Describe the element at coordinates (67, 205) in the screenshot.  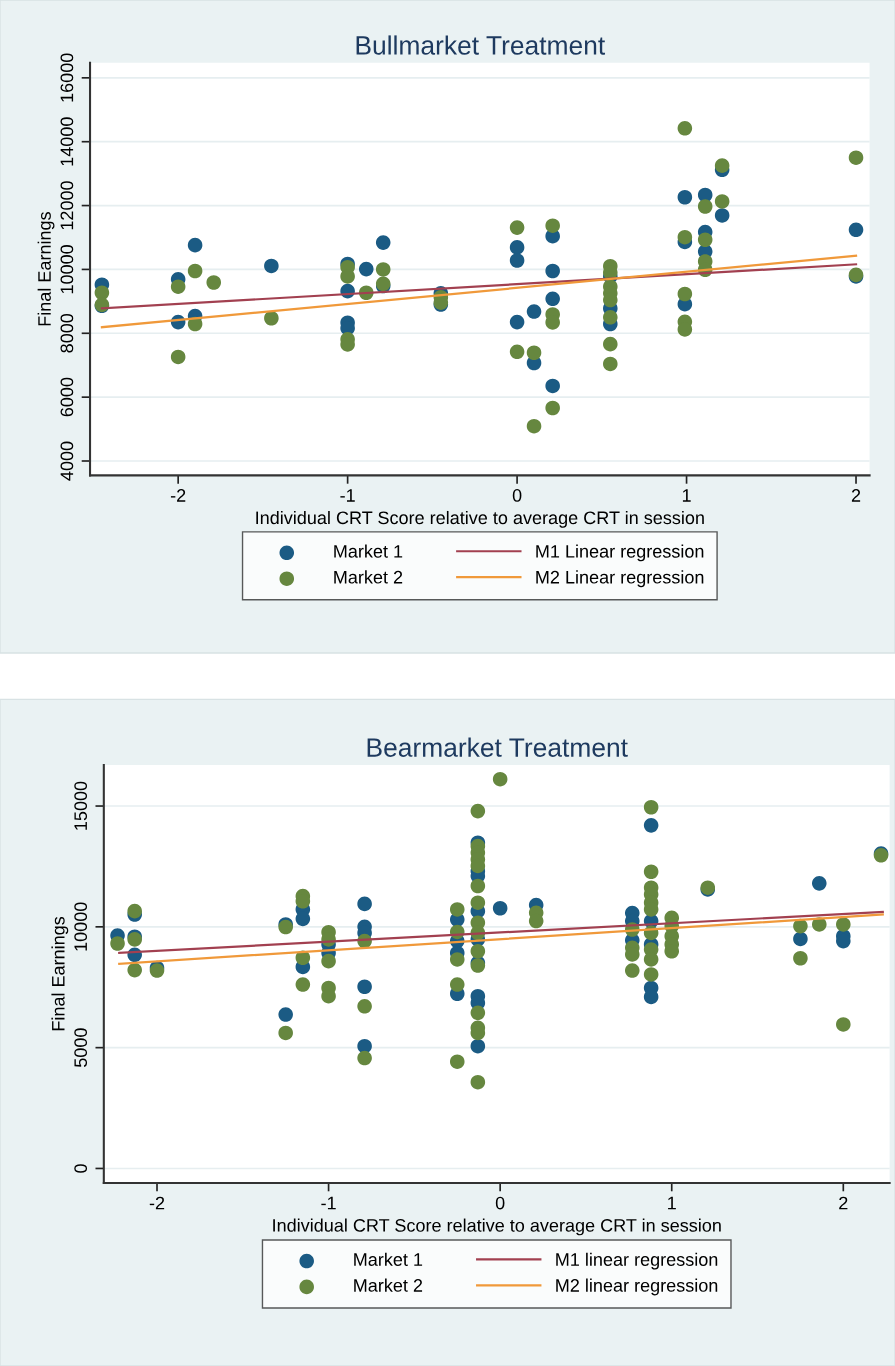
I see `y-tick-label: 12000` at that location.